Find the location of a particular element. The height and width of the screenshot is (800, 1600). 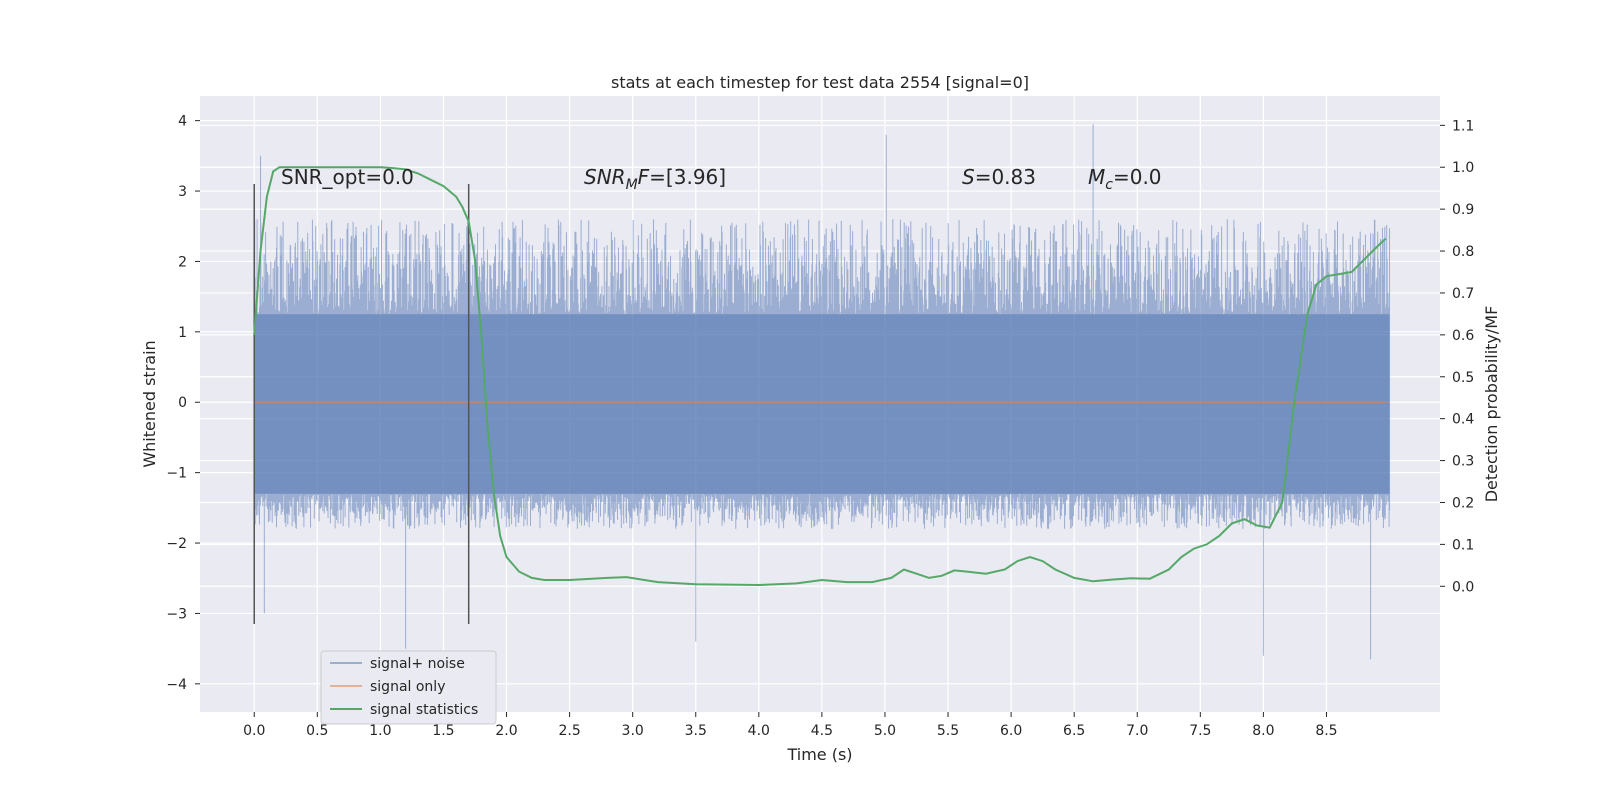

x-tick-label: 5.0 is located at coordinates (885, 731).